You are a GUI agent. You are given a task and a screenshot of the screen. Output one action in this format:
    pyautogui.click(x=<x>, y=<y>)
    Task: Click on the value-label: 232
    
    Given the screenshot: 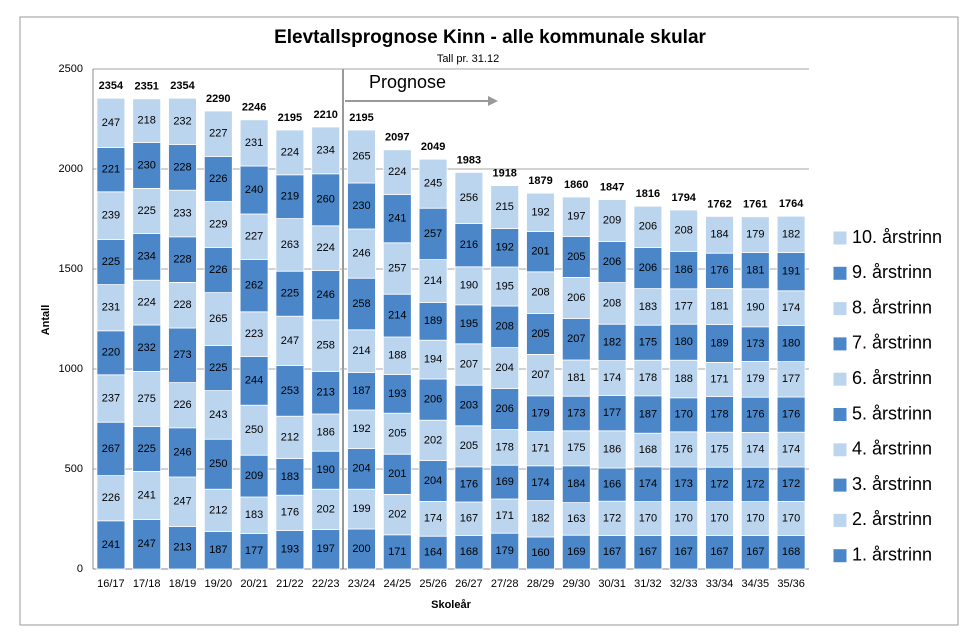 What is the action you would take?
    pyautogui.click(x=182, y=121)
    